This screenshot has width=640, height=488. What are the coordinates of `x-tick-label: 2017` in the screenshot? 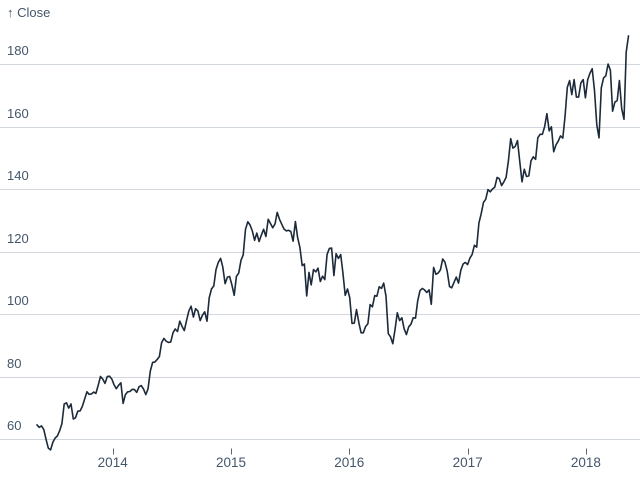 It's located at (467, 462).